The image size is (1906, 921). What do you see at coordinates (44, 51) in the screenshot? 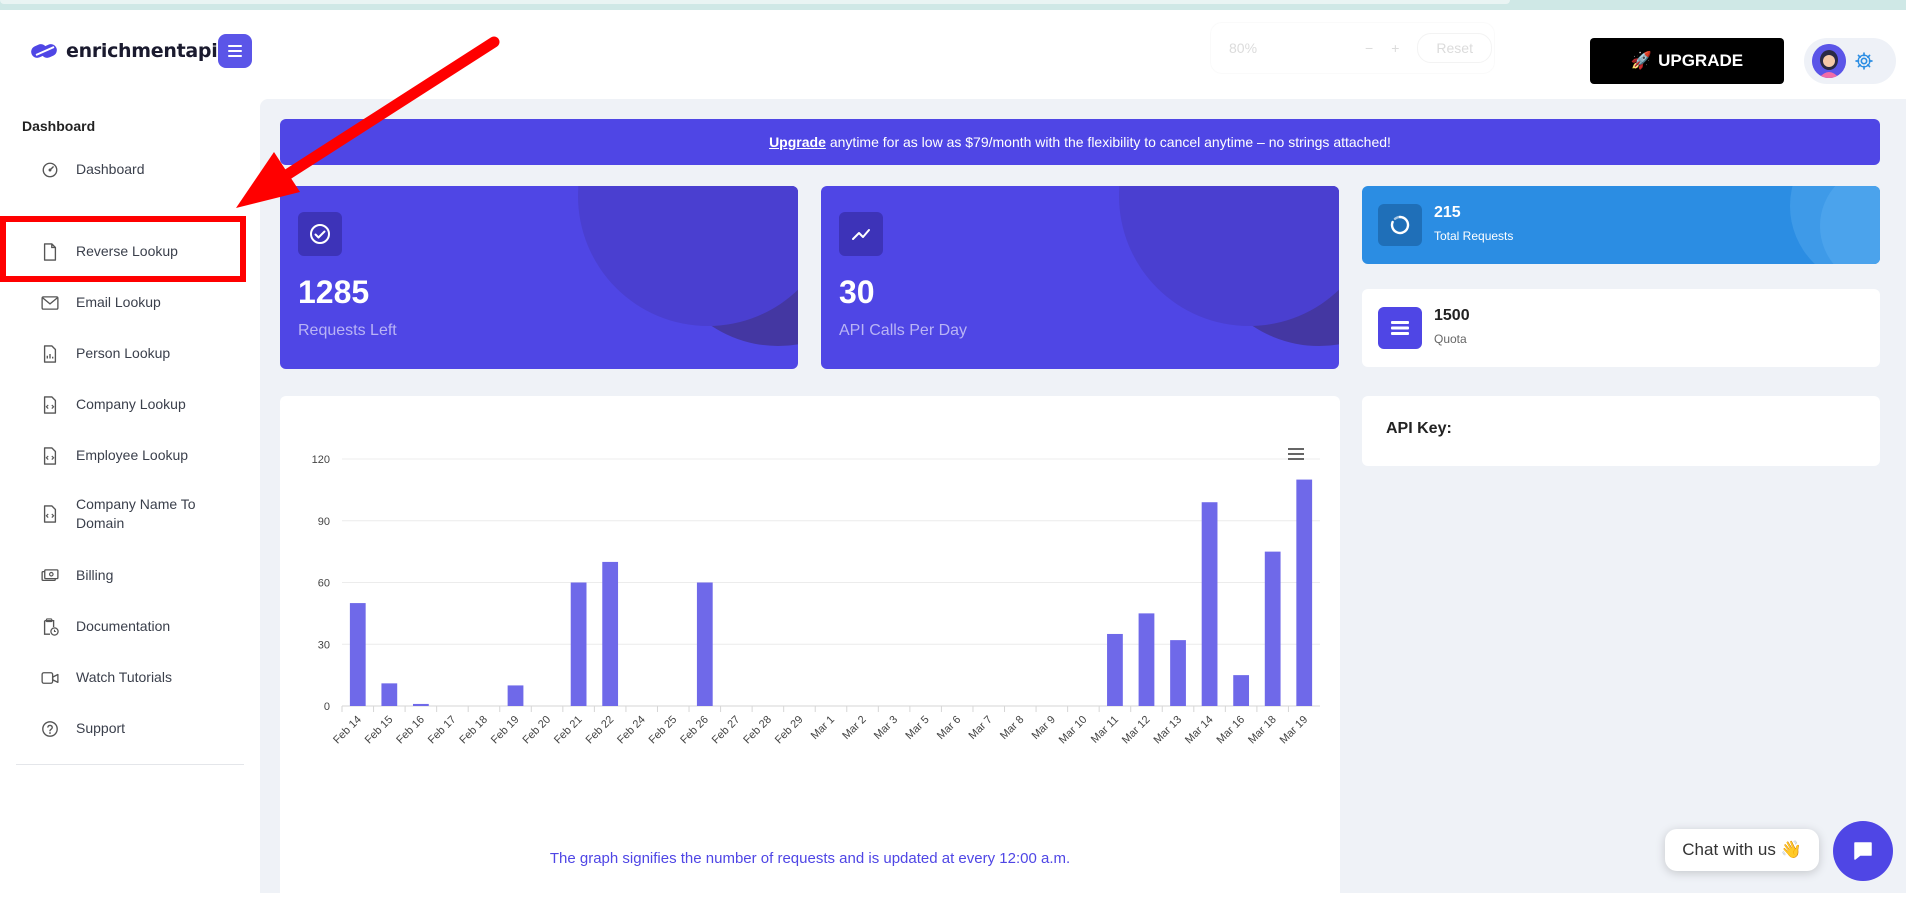
I see `logo-icon` at bounding box center [44, 51].